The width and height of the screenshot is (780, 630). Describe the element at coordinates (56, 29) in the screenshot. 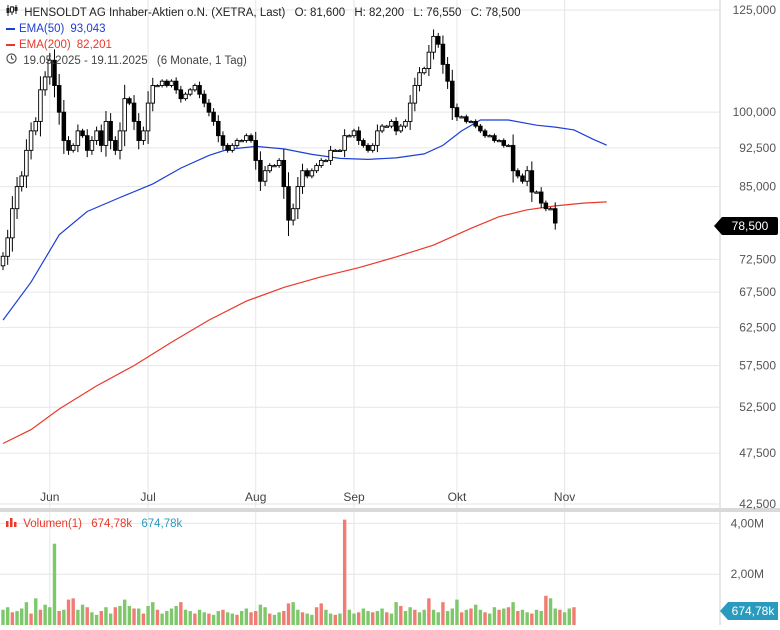

I see `ema50-legend: EMA(50) 93,043` at that location.